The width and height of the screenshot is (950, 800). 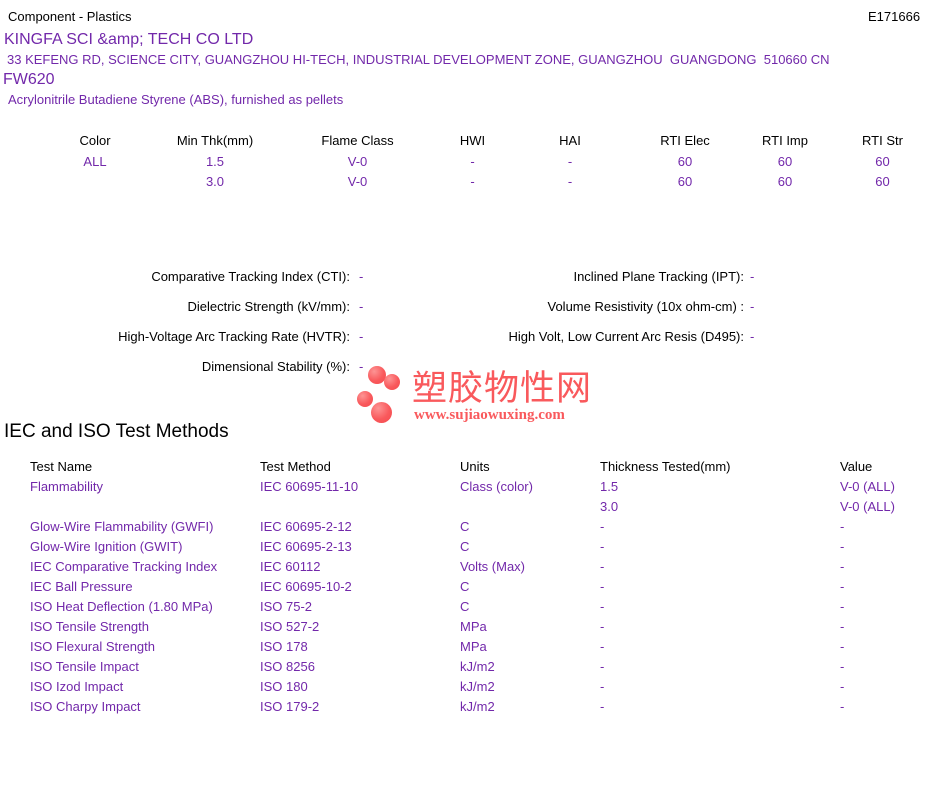 I want to click on property-row: Comparative Tracking Index (CTI): -, so click(x=181, y=284).